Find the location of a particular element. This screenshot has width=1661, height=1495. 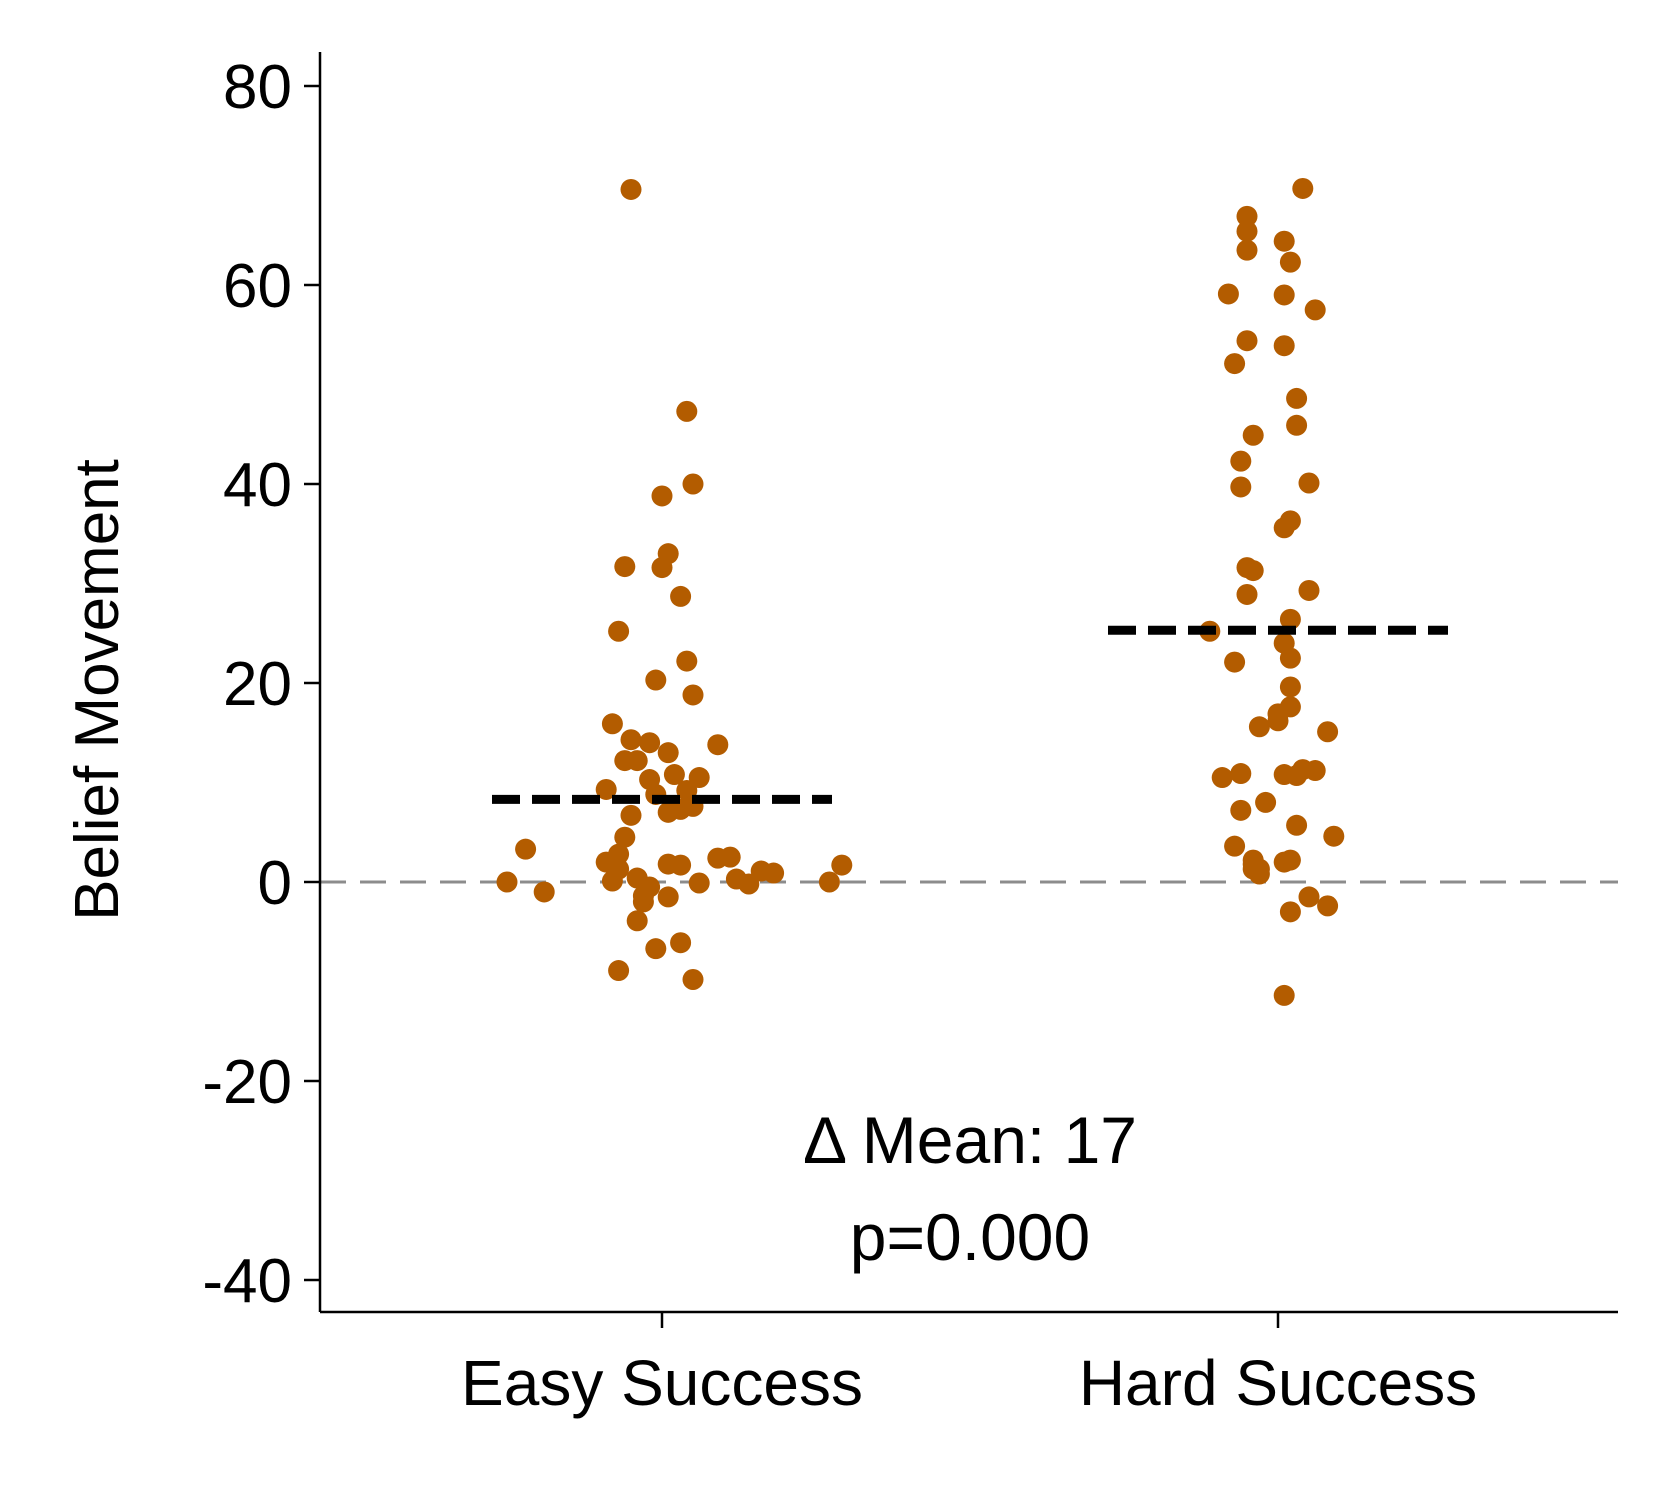

x-category-label: Easy Success is located at coordinates (662, 1383).